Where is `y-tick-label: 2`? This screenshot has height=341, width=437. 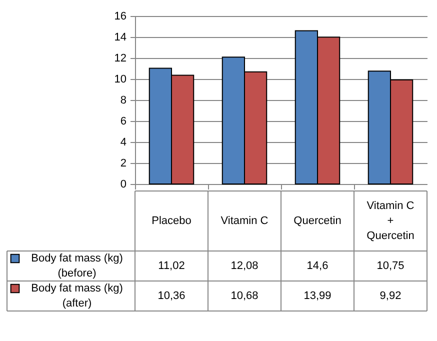 y-tick-label: 2 is located at coordinates (123, 164).